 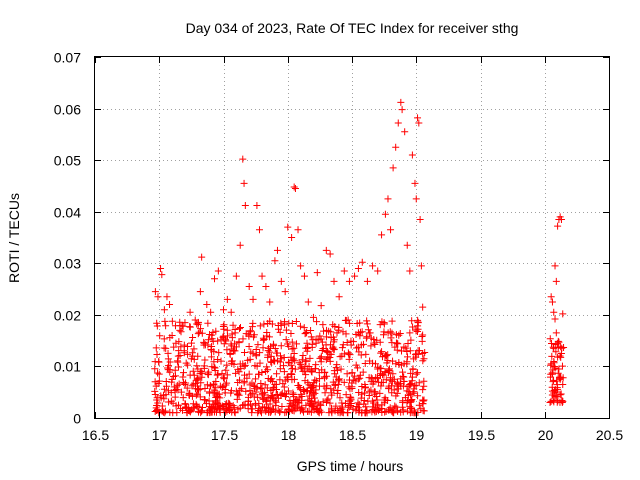 I want to click on y-tick-label: 0.02, so click(x=67, y=316).